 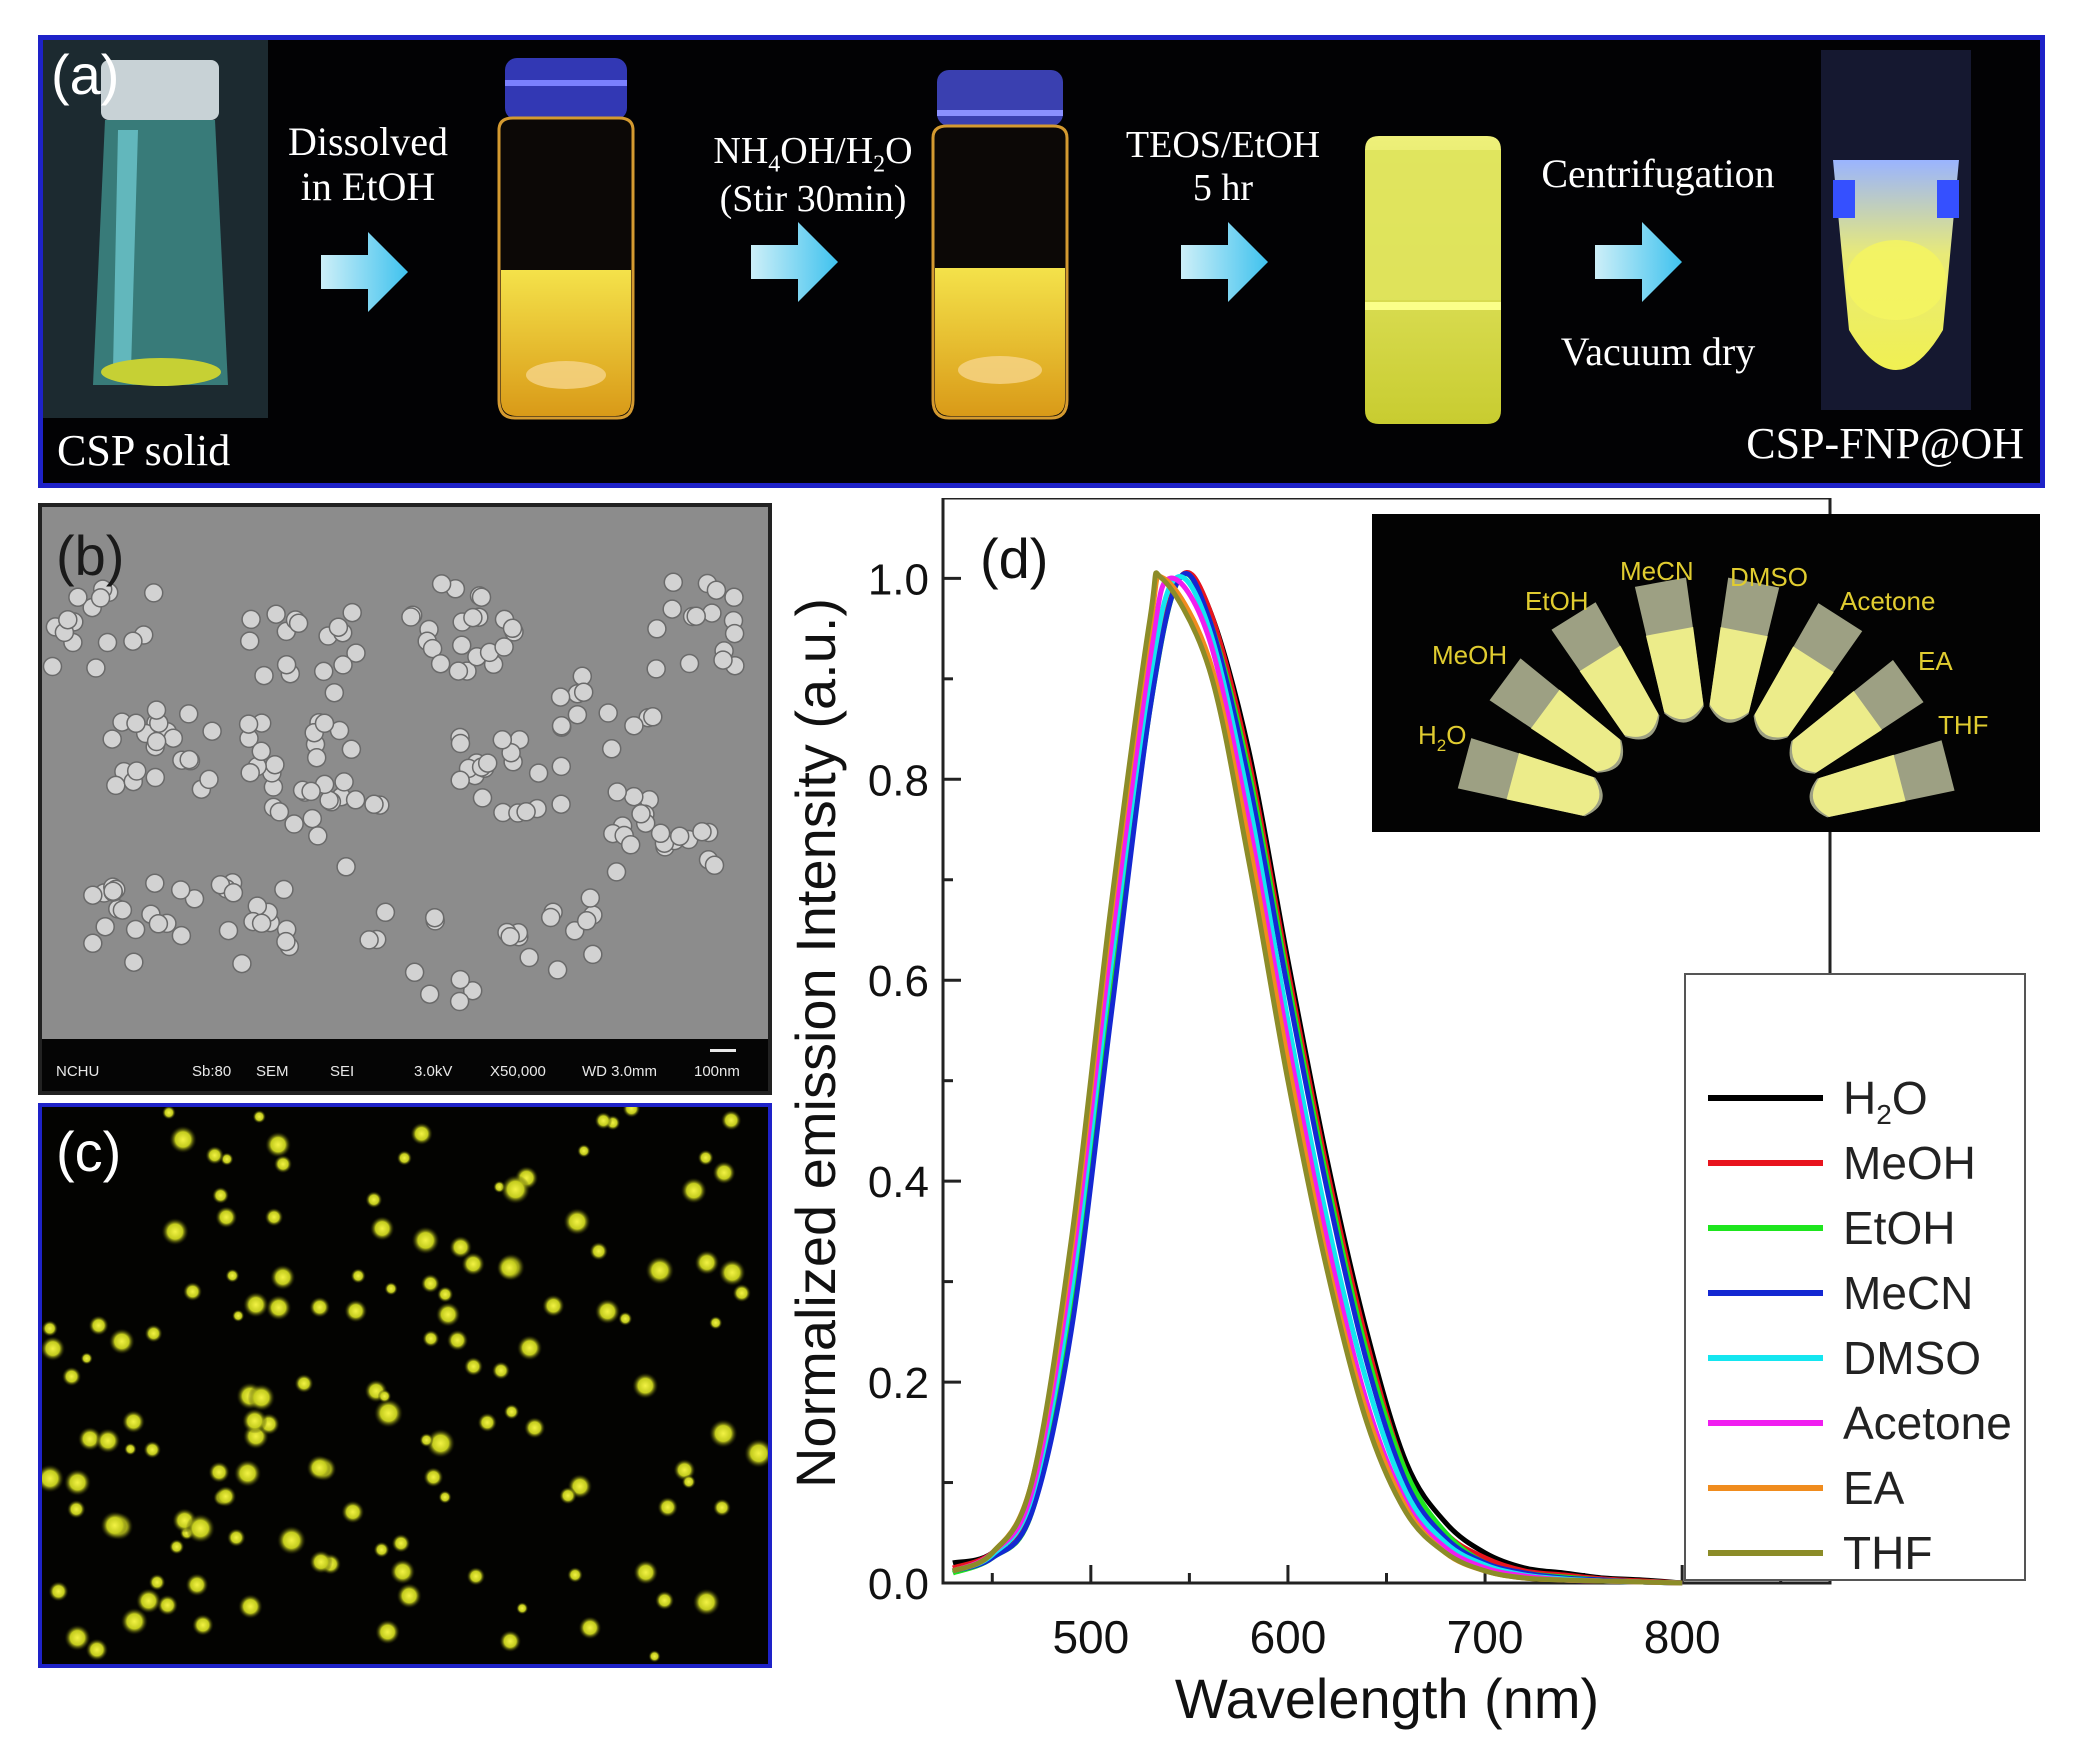 What do you see at coordinates (1769, 577) in the screenshot?
I see `inset-label-dmso: DMSO` at bounding box center [1769, 577].